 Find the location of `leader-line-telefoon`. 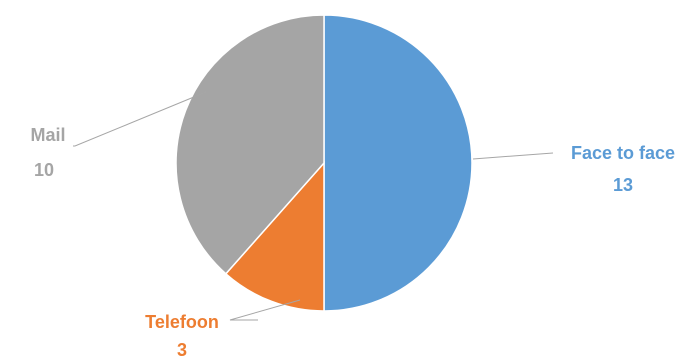

leader-line-telefoon is located at coordinates (265, 310).